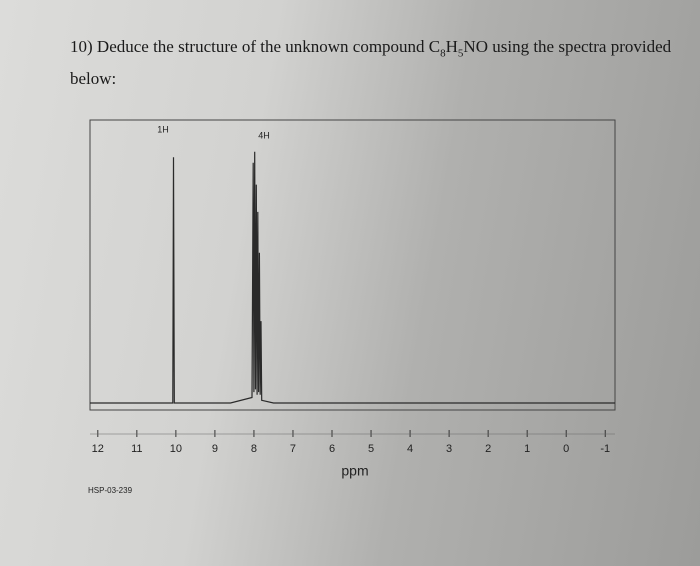 The width and height of the screenshot is (700, 566). Describe the element at coordinates (264, 135) in the screenshot. I see `annotation: 4H` at that location.